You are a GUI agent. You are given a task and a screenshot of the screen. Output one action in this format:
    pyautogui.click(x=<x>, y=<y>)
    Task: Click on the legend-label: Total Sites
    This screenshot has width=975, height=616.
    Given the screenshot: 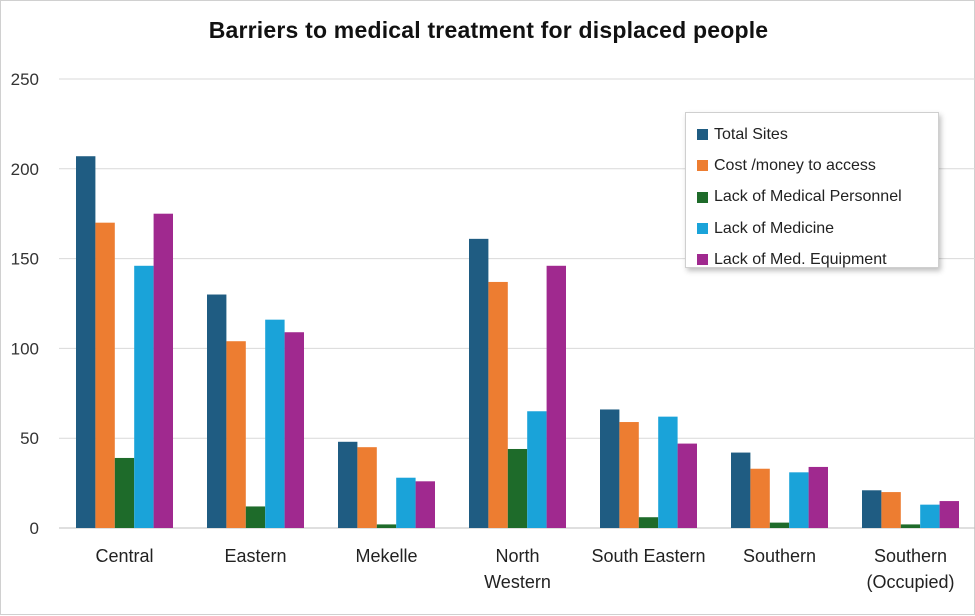 What is the action you would take?
    pyautogui.click(x=751, y=134)
    